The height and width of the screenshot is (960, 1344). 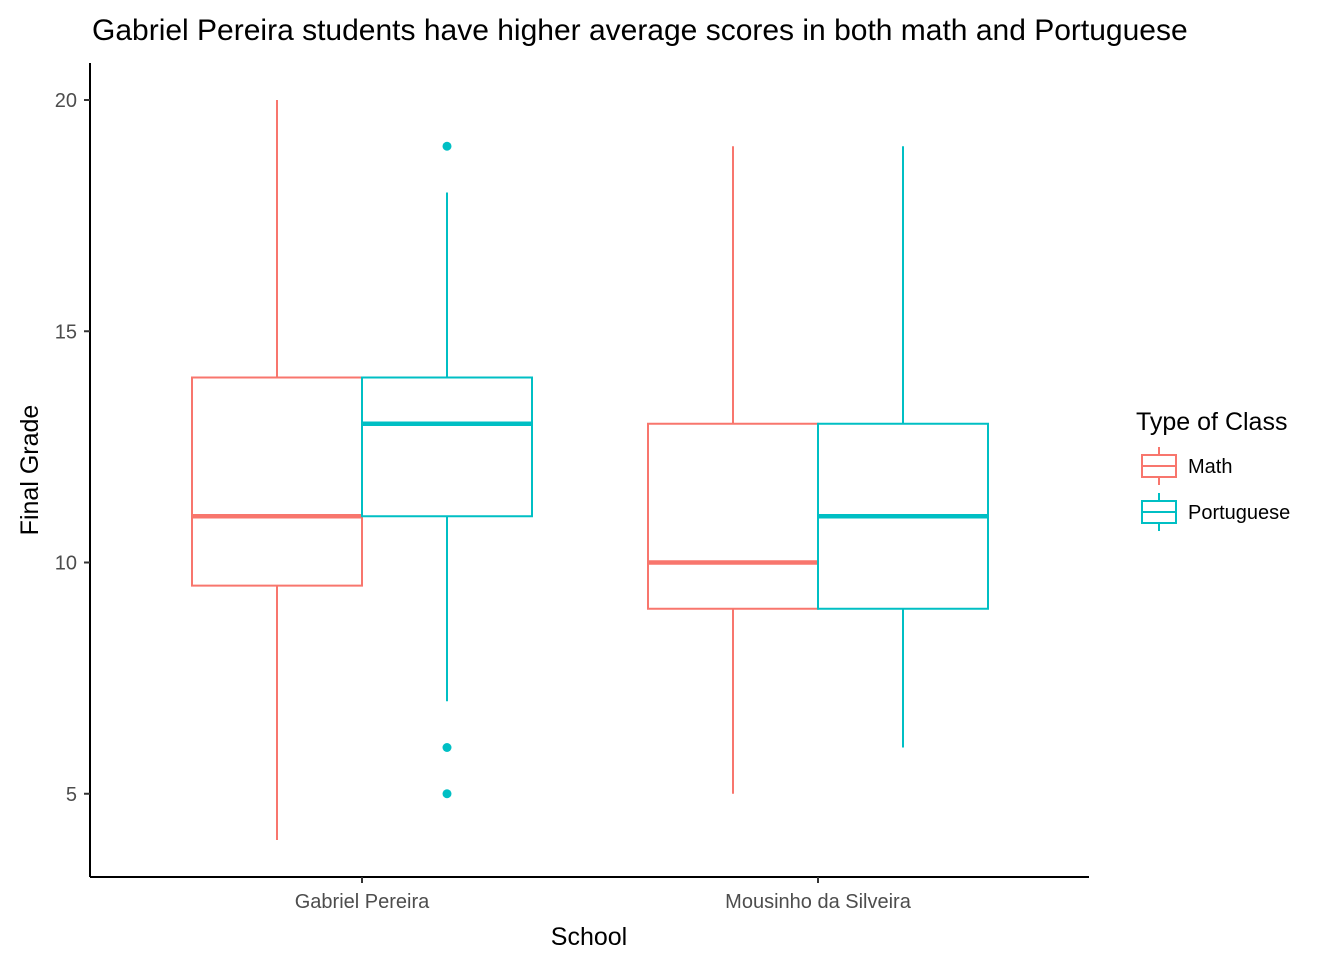 What do you see at coordinates (66, 564) in the screenshot?
I see `y-tick-label: 10` at bounding box center [66, 564].